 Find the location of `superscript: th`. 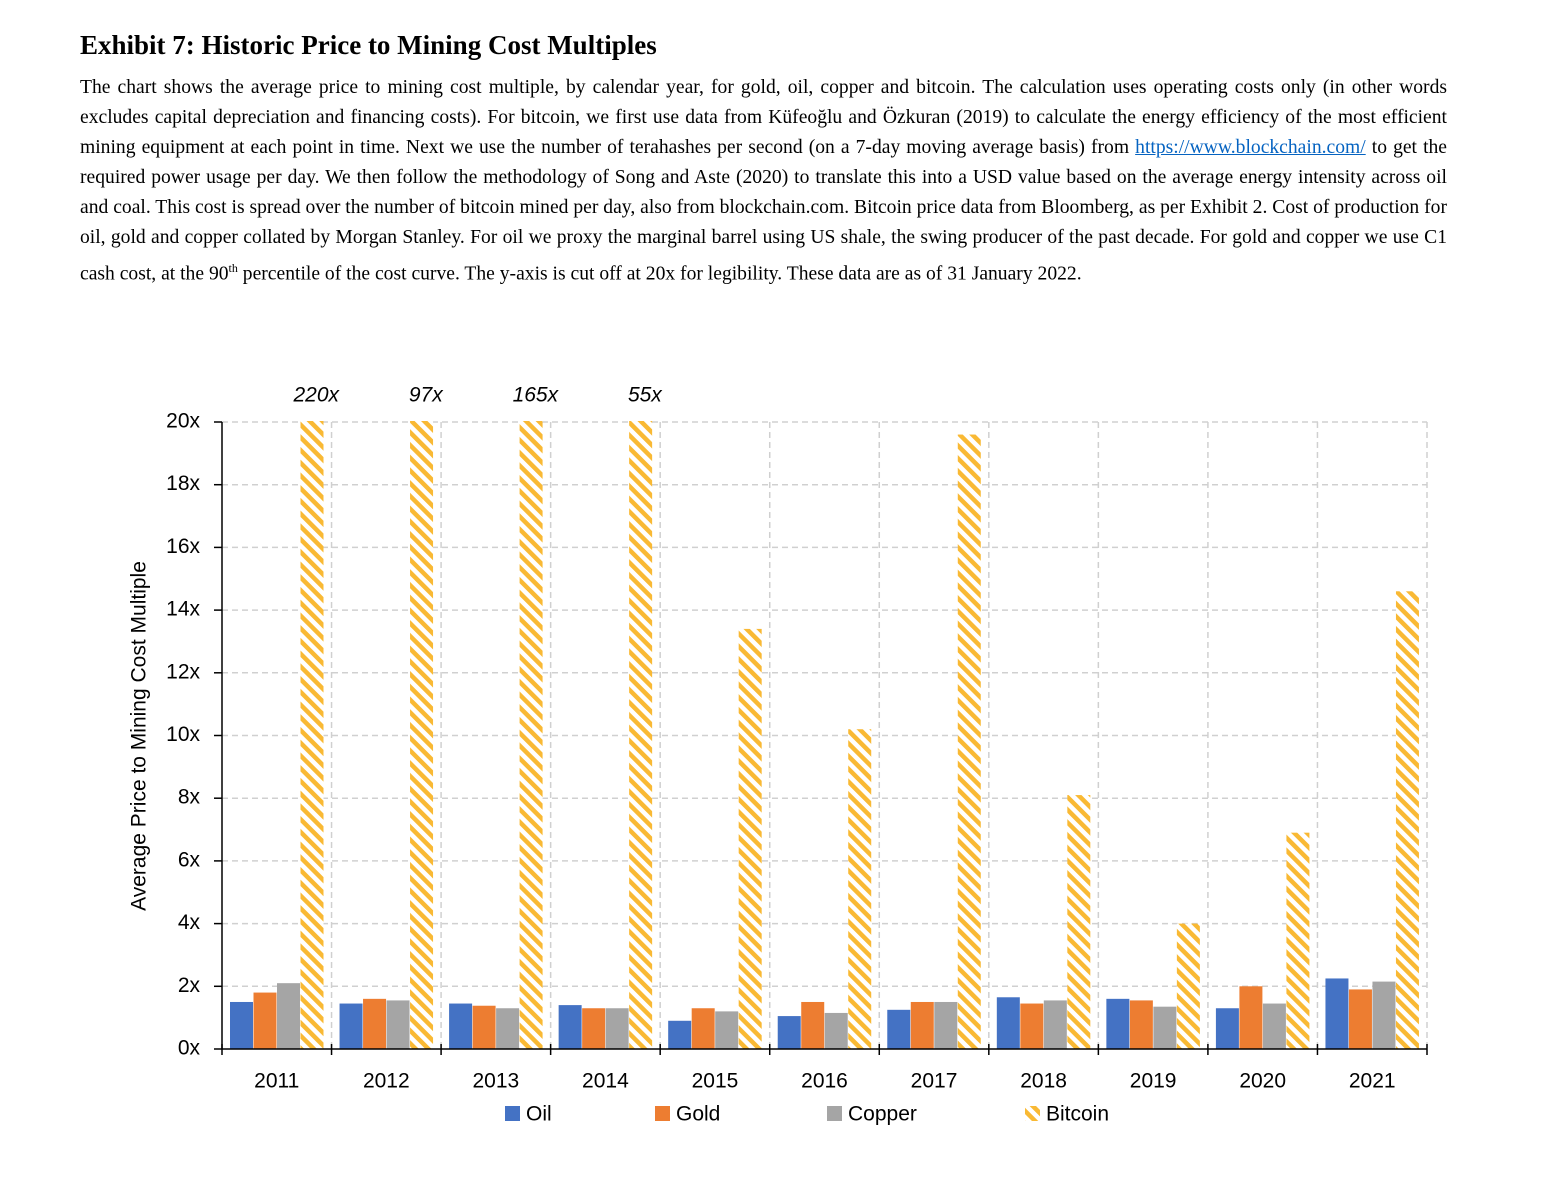

superscript: th is located at coordinates (233, 268).